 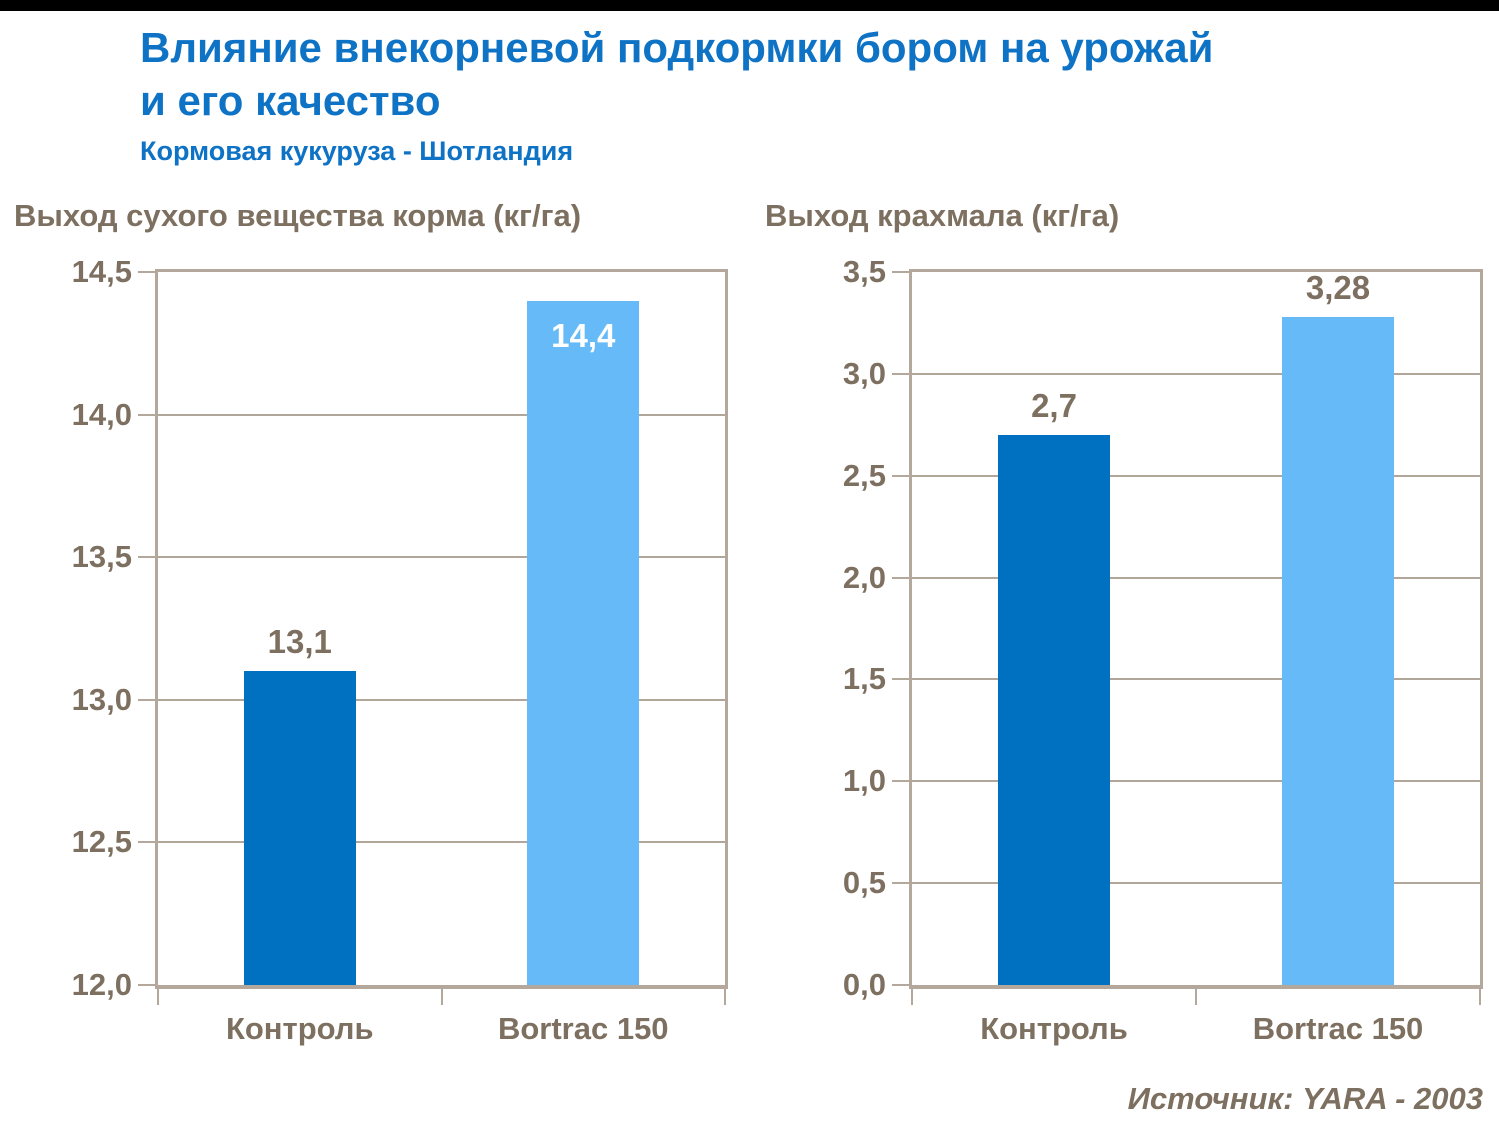 What do you see at coordinates (864, 475) in the screenshot?
I see `y-axis-label: 2,5` at bounding box center [864, 475].